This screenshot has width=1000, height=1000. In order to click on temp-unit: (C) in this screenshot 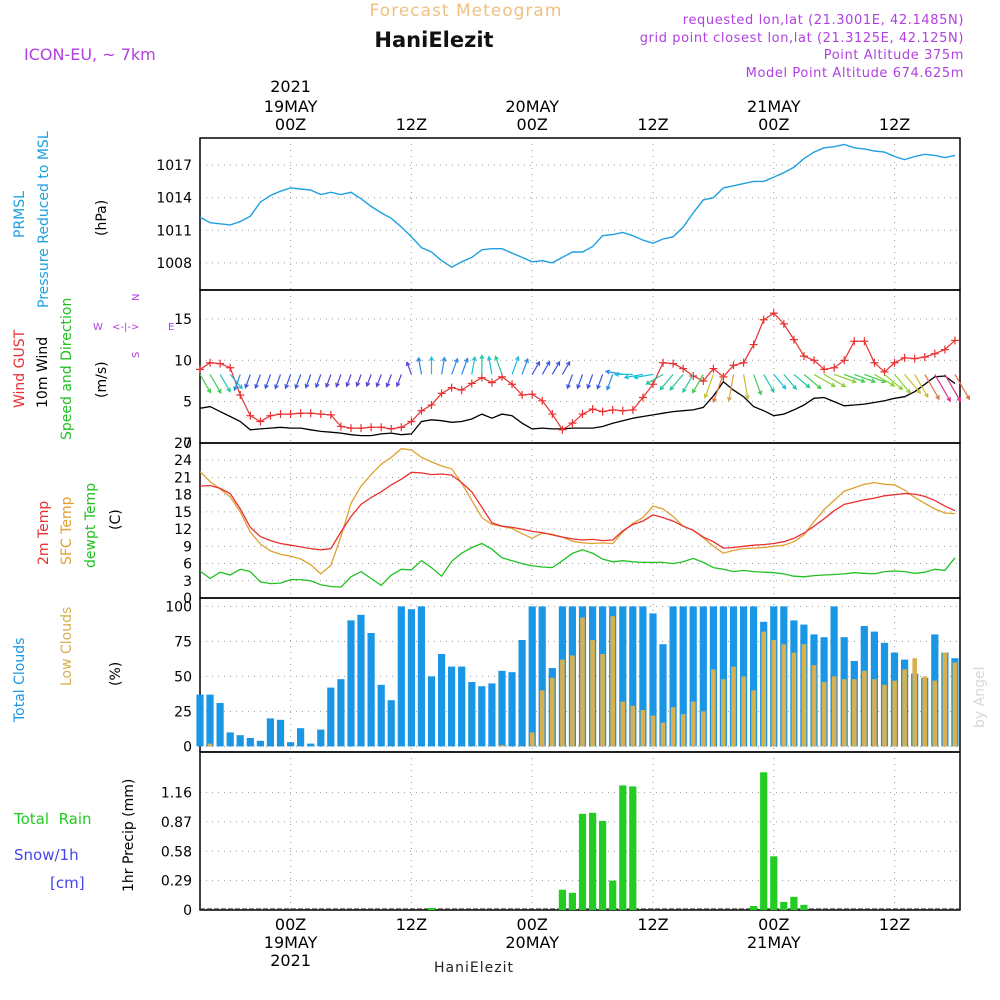, I will do `click(116, 519)`.